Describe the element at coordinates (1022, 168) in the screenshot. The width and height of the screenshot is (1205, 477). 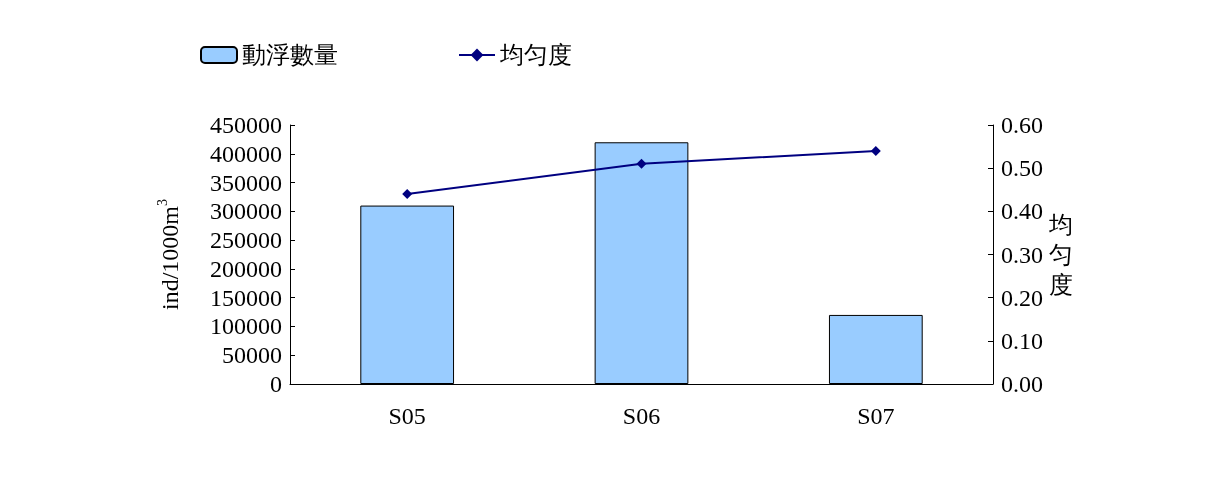
I see `y2-tick-label: 0.50` at that location.